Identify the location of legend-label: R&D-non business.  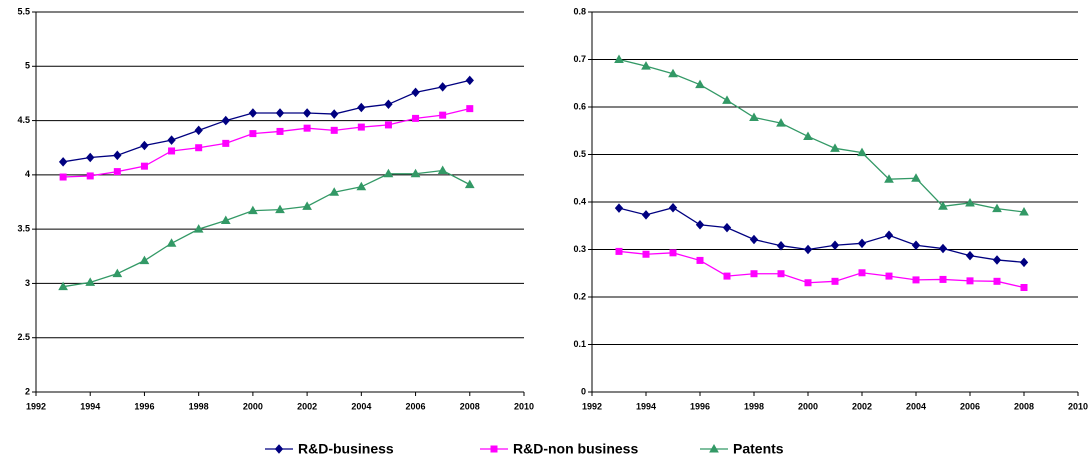
(575, 449).